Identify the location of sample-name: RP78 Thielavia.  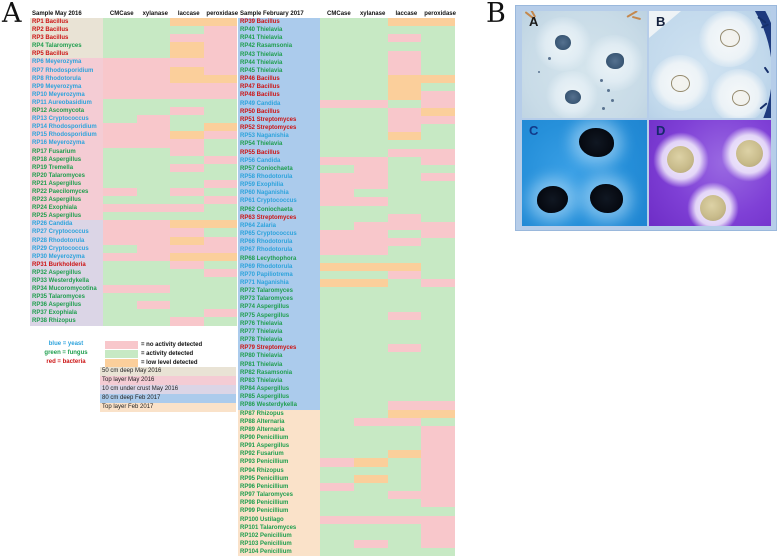
(279, 340).